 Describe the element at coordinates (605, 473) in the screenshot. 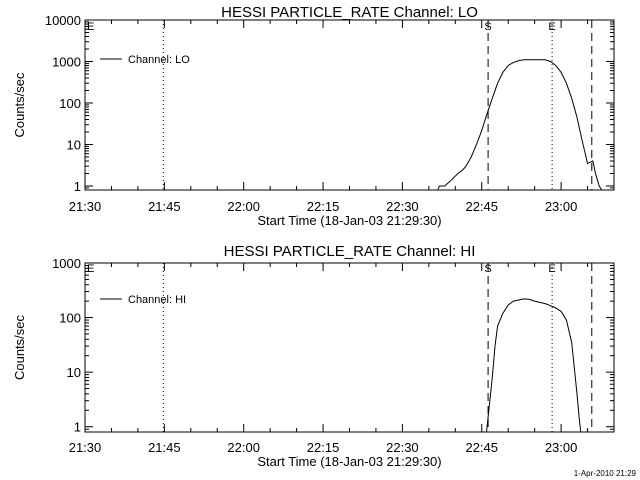

I see `render-timestamp: 1-Apr-2010 21:29` at that location.